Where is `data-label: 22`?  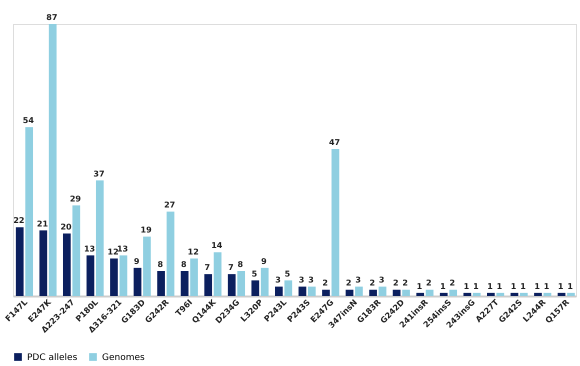 data-label: 22 is located at coordinates (18, 221).